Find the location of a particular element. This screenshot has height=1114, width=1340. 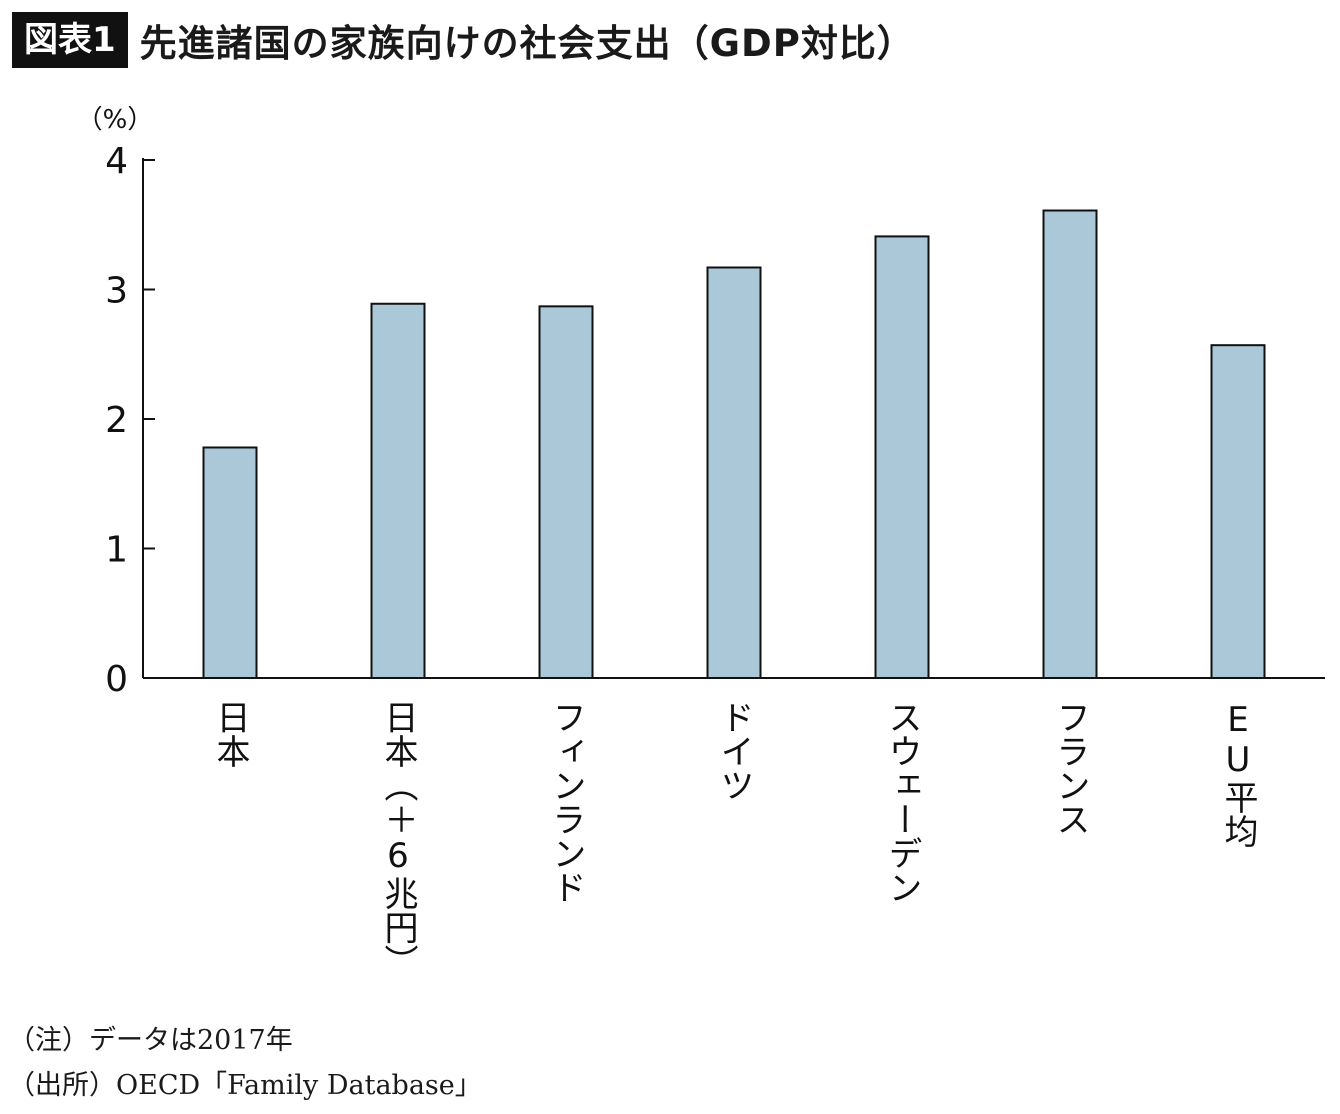

chart-notes: （注）データは2017年 （出所）OECD「Family Database」 is located at coordinates (245, 1063).